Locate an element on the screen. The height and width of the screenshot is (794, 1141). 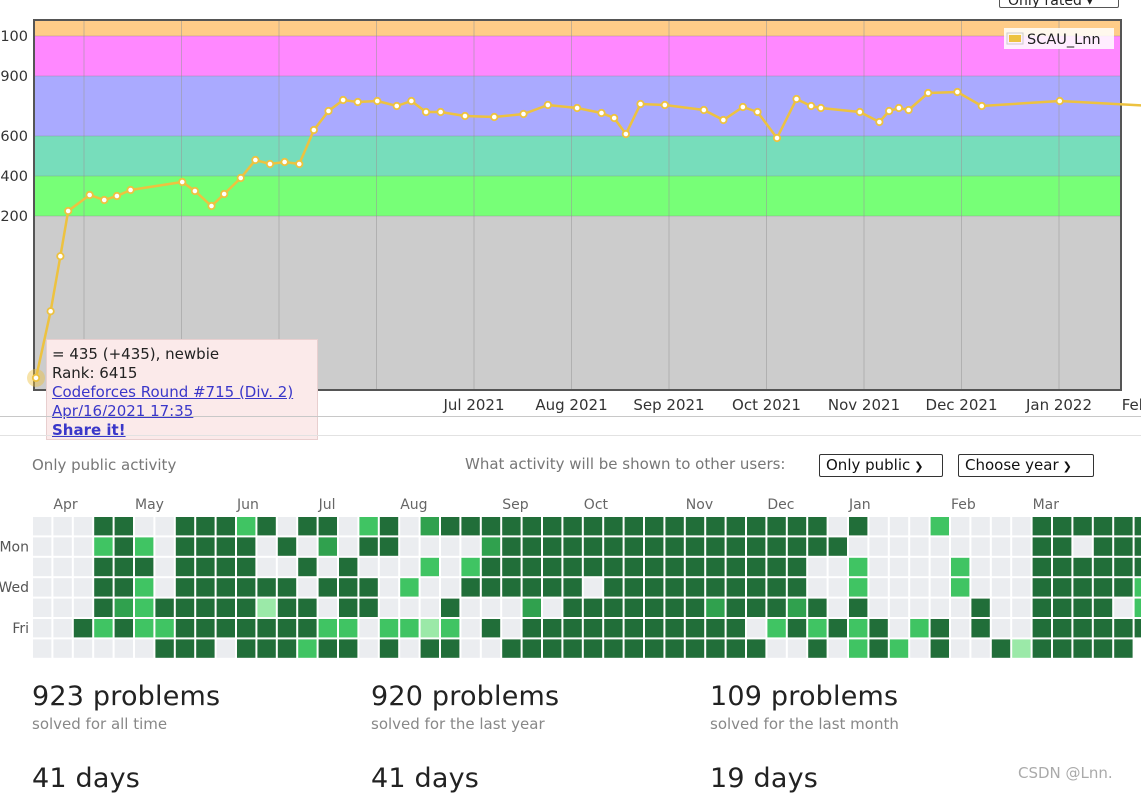
chart-filter-select: Only rated ▾ is located at coordinates (1059, 4).